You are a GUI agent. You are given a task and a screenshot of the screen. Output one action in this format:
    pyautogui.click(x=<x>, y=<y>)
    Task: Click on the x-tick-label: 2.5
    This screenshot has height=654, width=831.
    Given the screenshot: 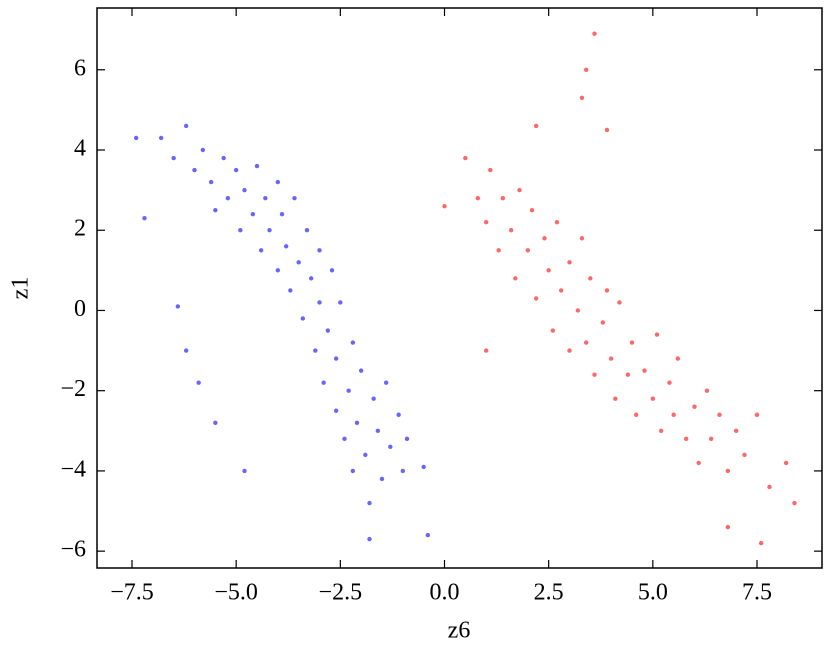 What is the action you would take?
    pyautogui.click(x=549, y=593)
    